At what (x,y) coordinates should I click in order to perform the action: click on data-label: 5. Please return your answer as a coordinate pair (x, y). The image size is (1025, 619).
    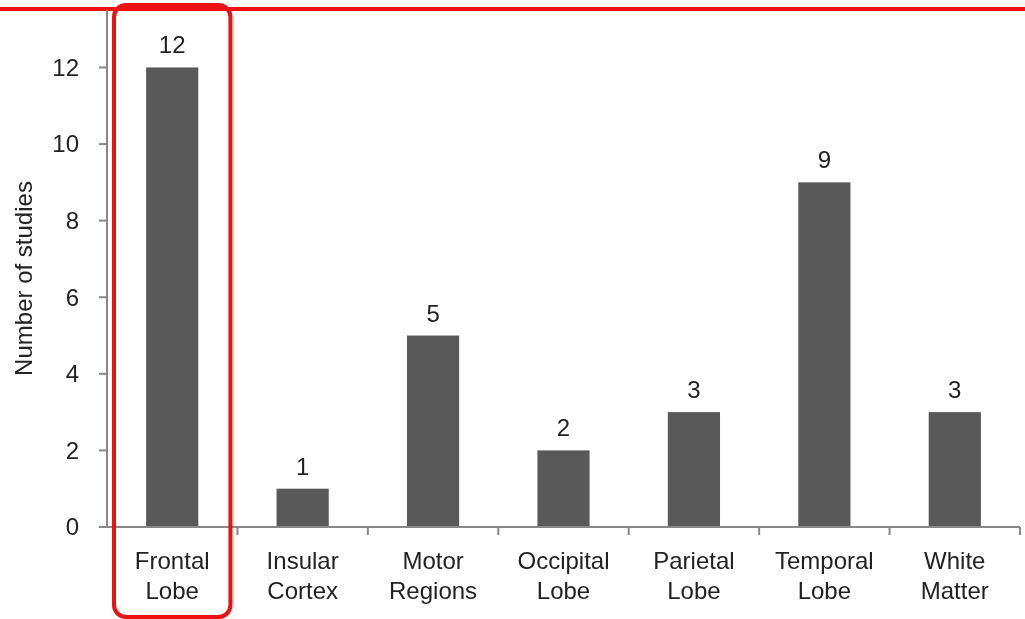
    Looking at the image, I should click on (433, 313).